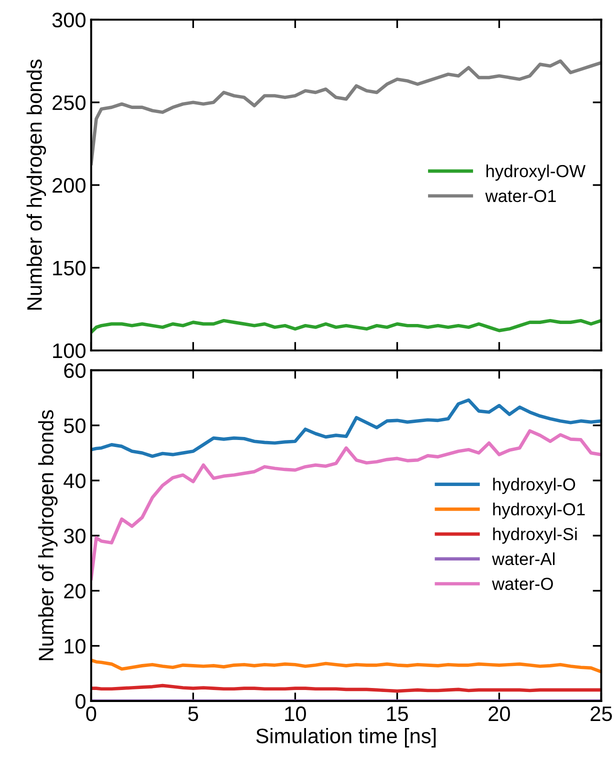 The width and height of the screenshot is (616, 757). Describe the element at coordinates (539, 510) in the screenshot. I see `legend-label: hydroxyl-O1` at that location.